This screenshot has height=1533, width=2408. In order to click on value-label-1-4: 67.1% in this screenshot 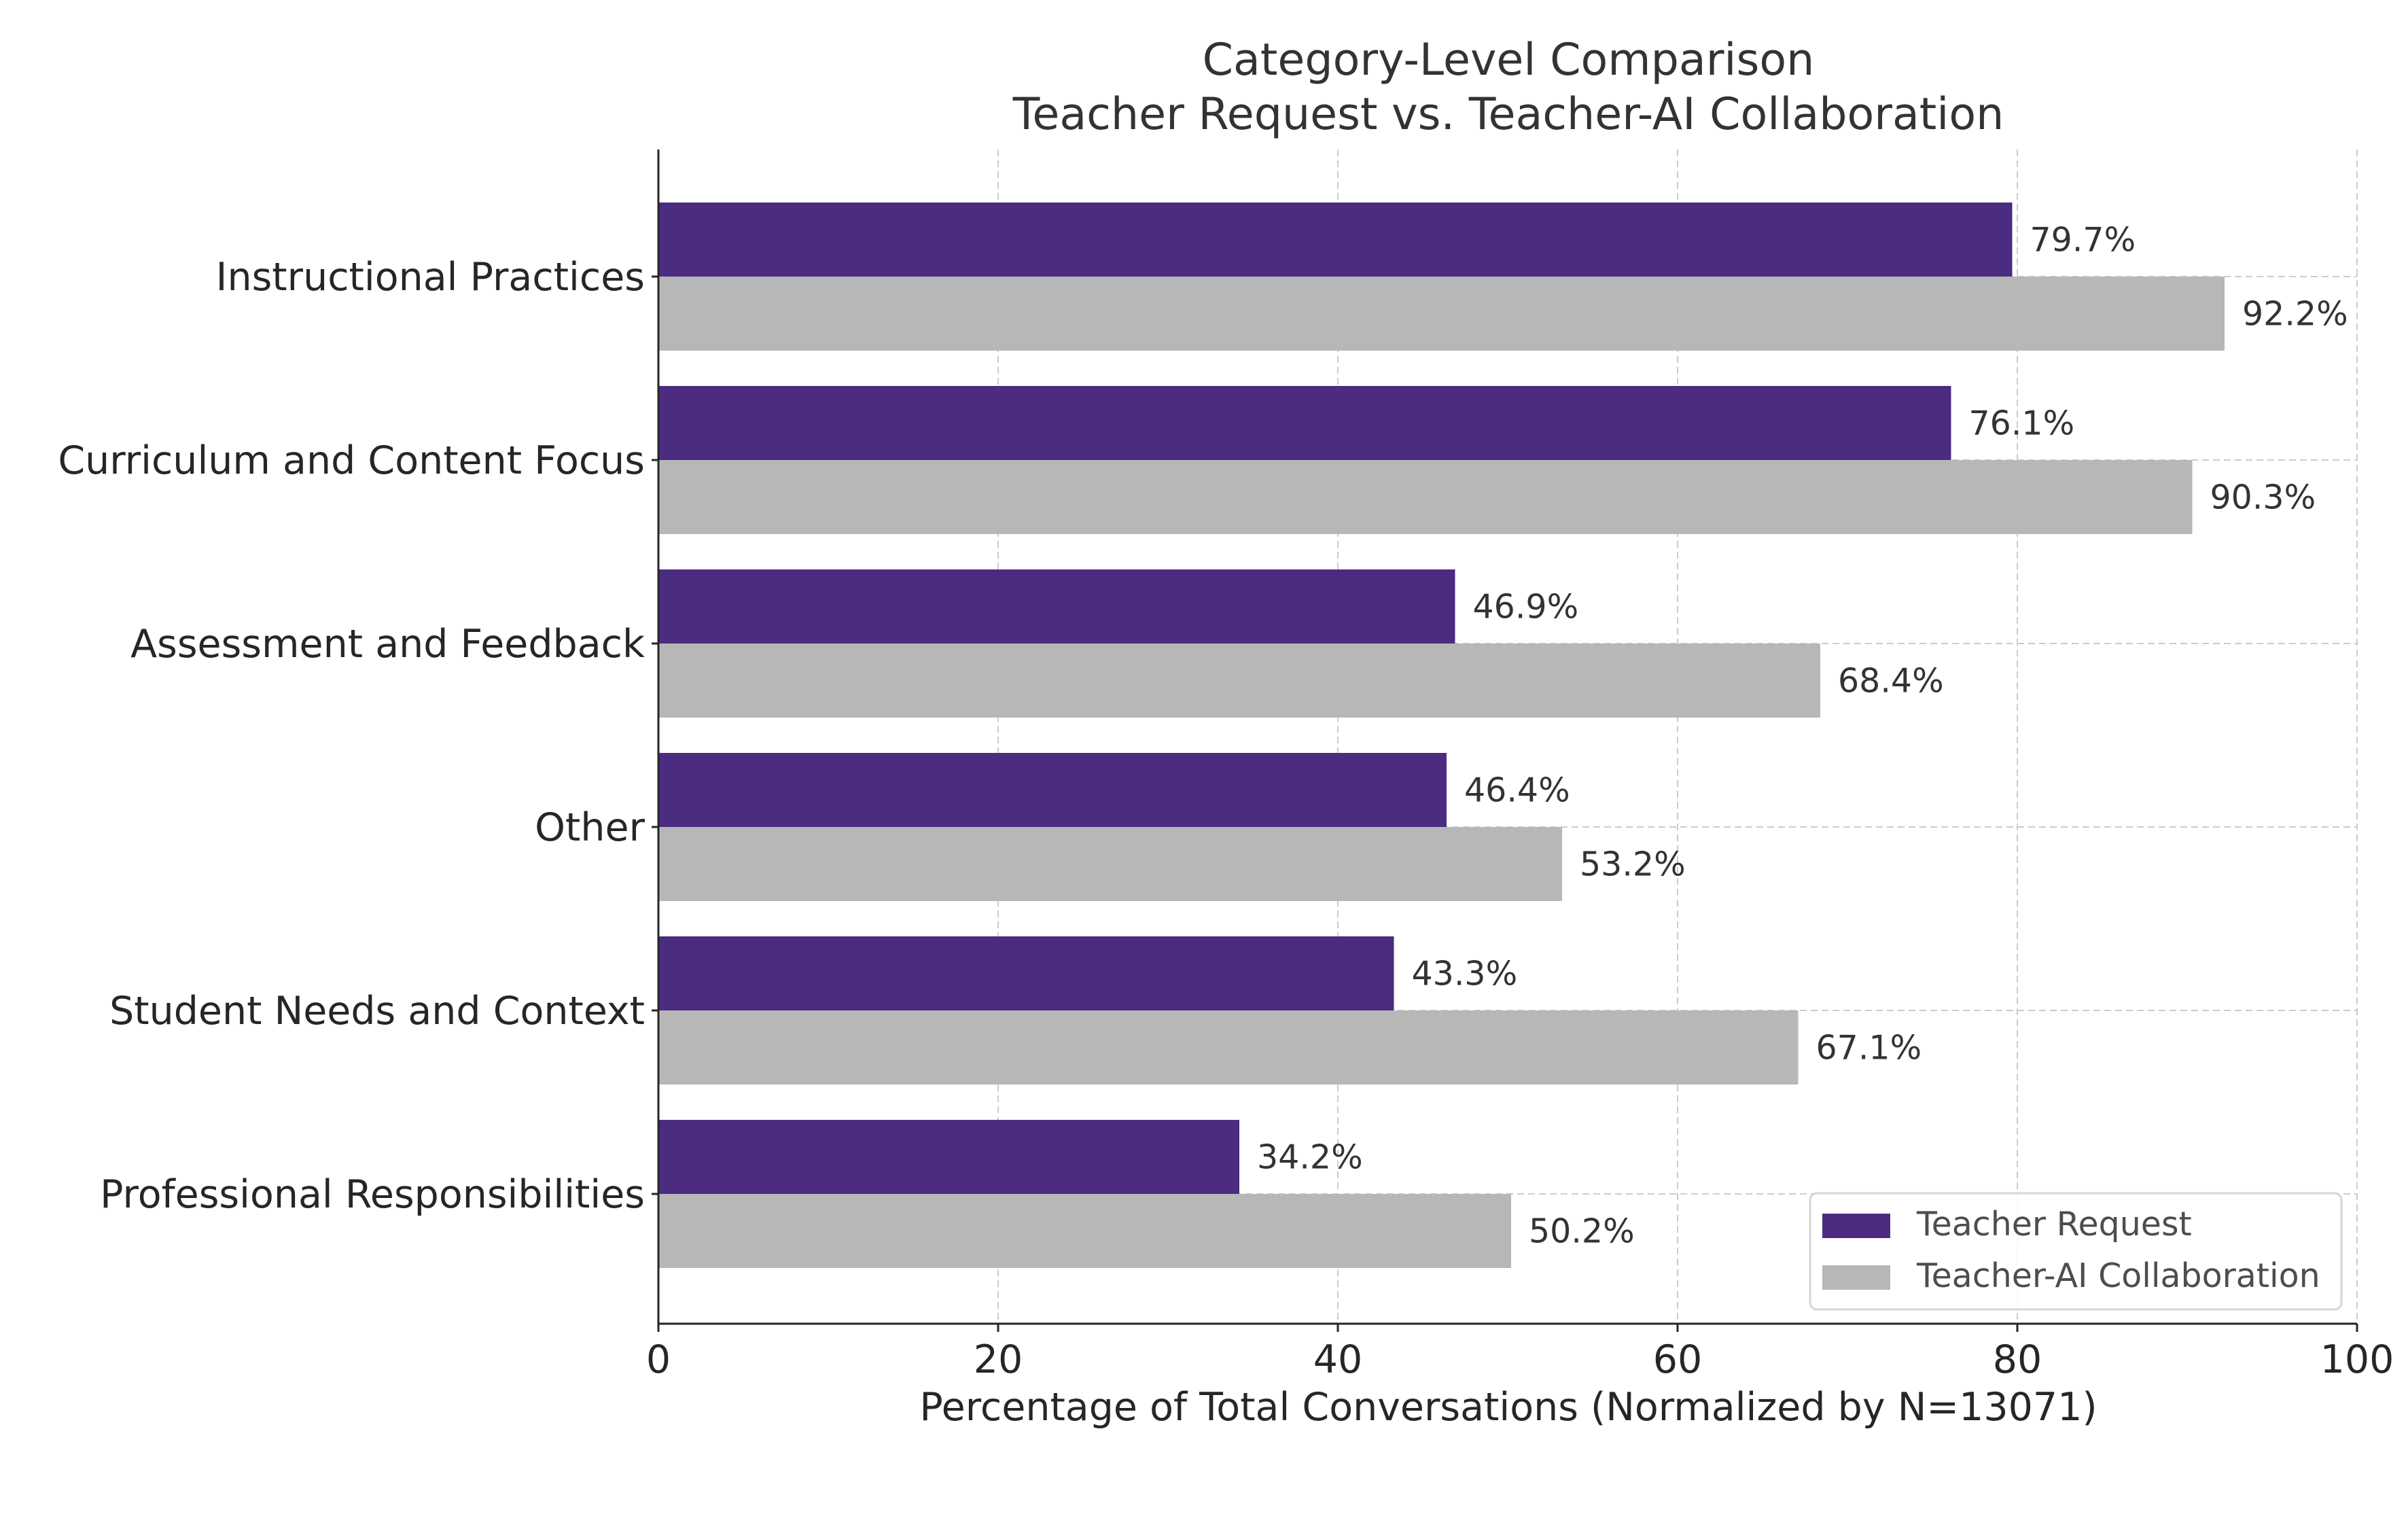, I will do `click(1869, 1048)`.